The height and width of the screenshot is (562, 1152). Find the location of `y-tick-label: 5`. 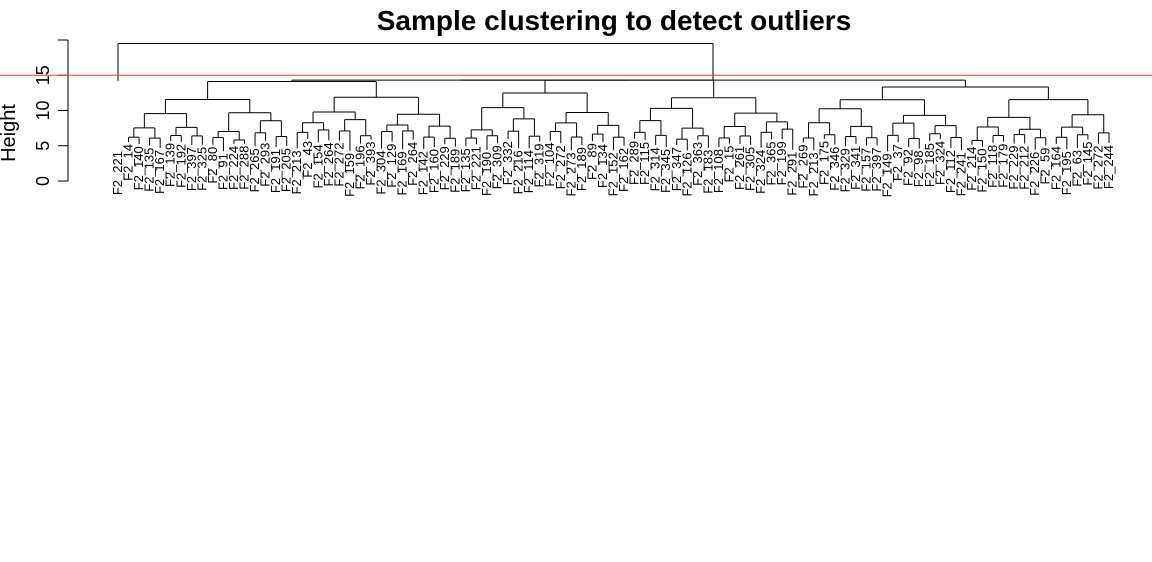

y-tick-label: 5 is located at coordinates (43, 146).